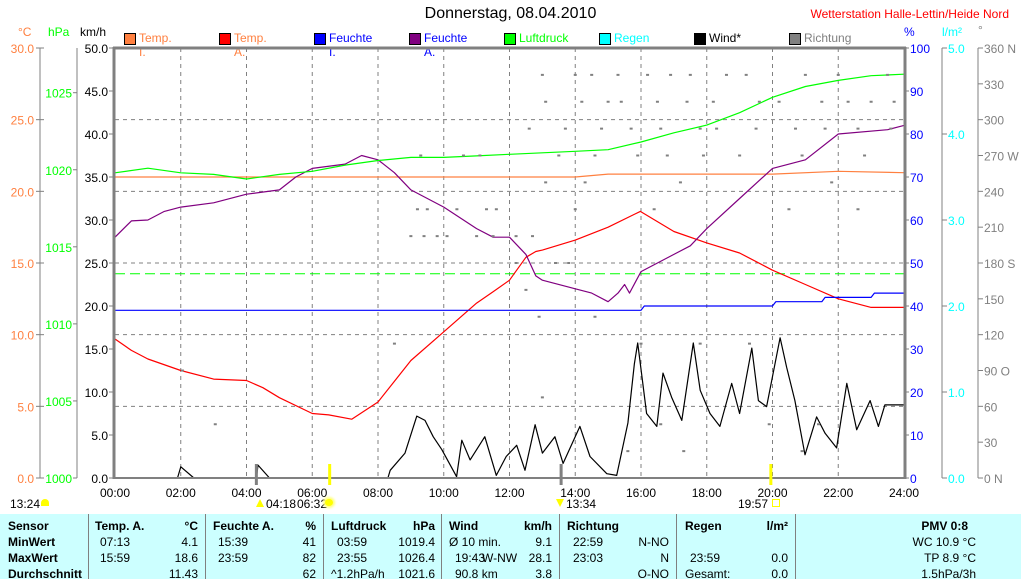 Image resolution: width=1021 pixels, height=581 pixels. I want to click on legend-label: Temp. I., so click(155, 45).